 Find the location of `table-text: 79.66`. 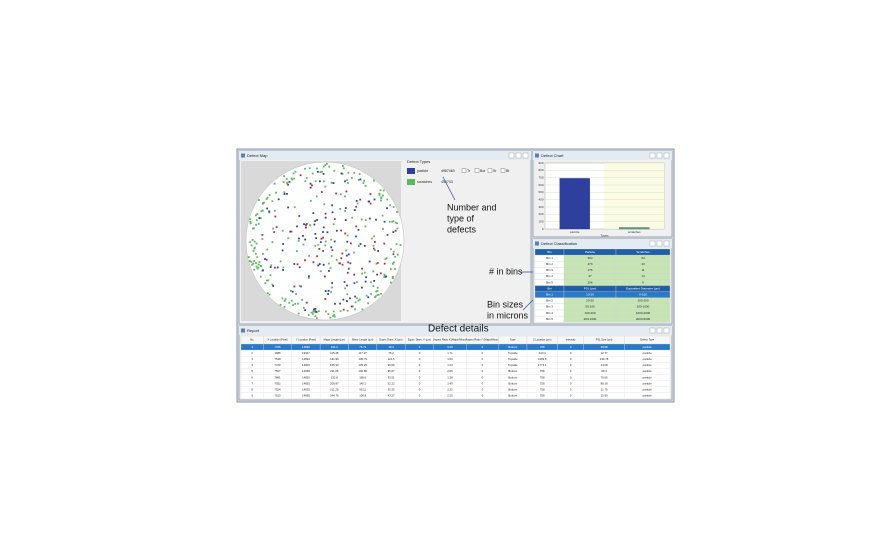

table-text: 79.66 is located at coordinates (604, 377).